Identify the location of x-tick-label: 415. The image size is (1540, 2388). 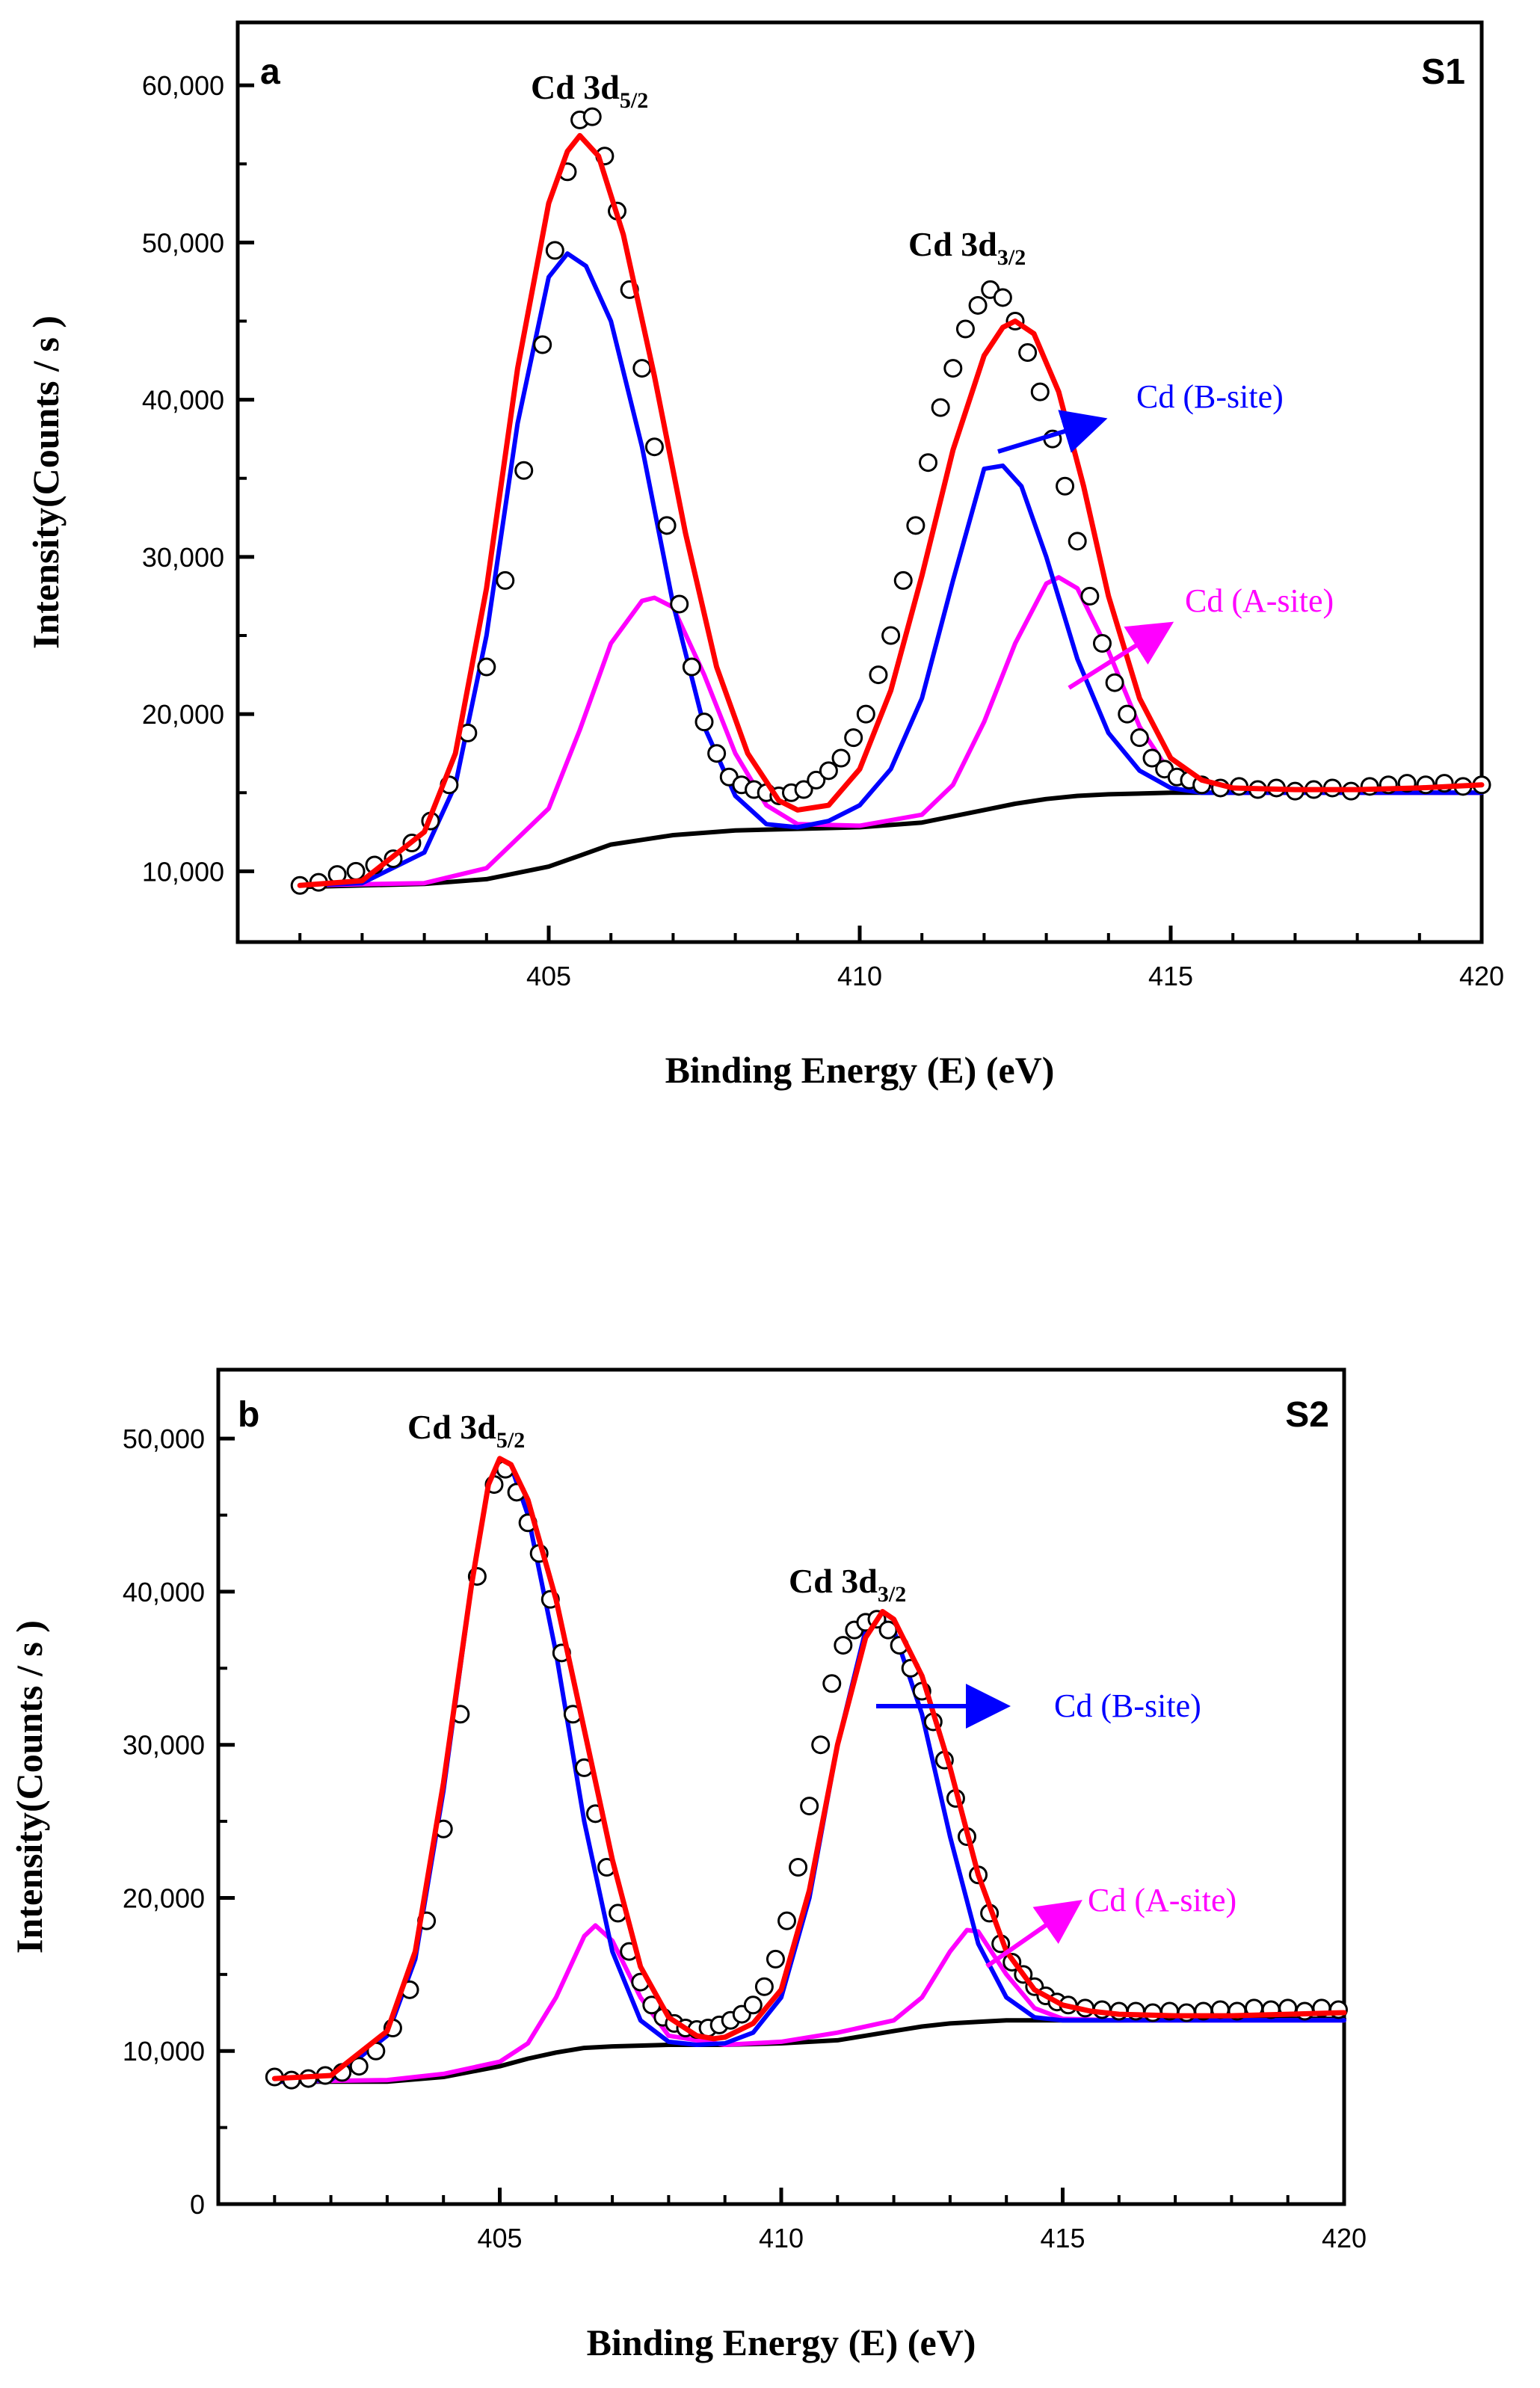
(1062, 2238).